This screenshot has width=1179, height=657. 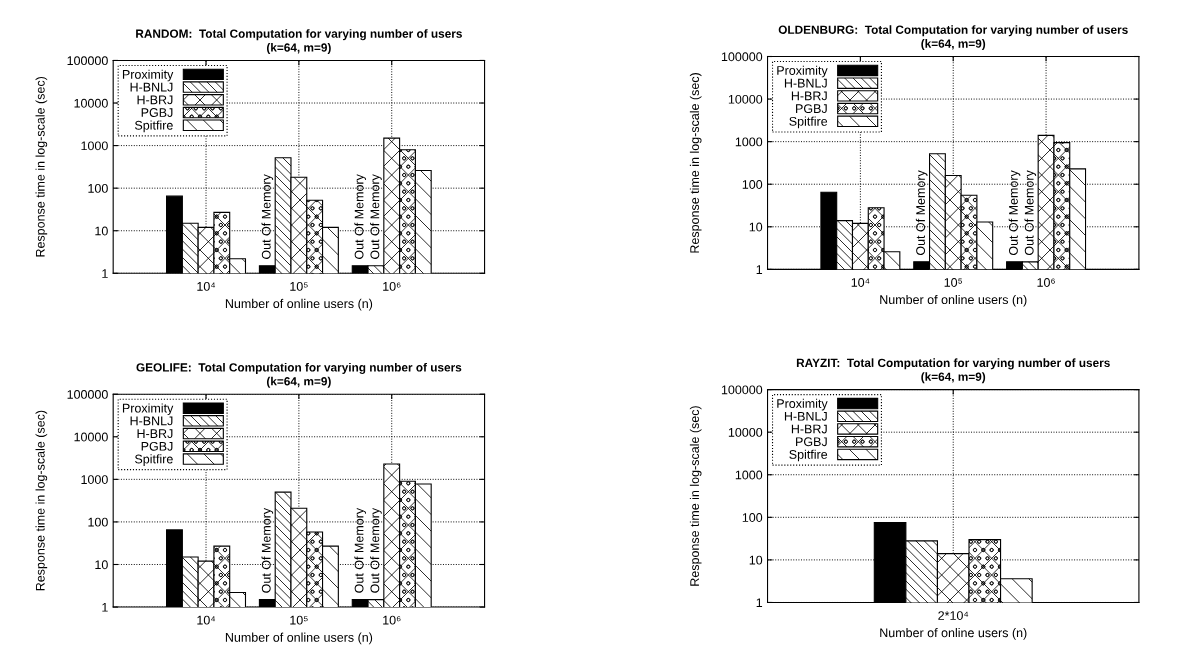 What do you see at coordinates (953, 364) in the screenshot?
I see `chart-title: RAYZIT: Total Computation for varying number of users` at bounding box center [953, 364].